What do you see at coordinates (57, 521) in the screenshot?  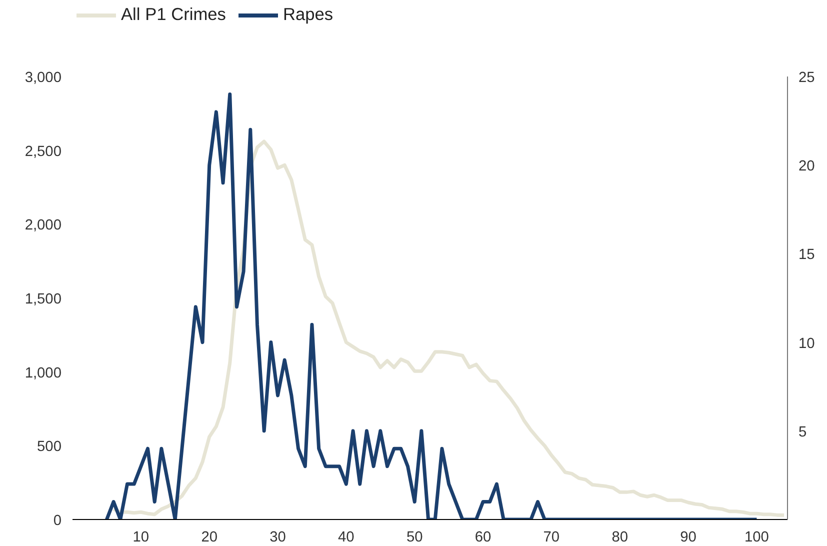 I see `y-tick-label: 0` at bounding box center [57, 521].